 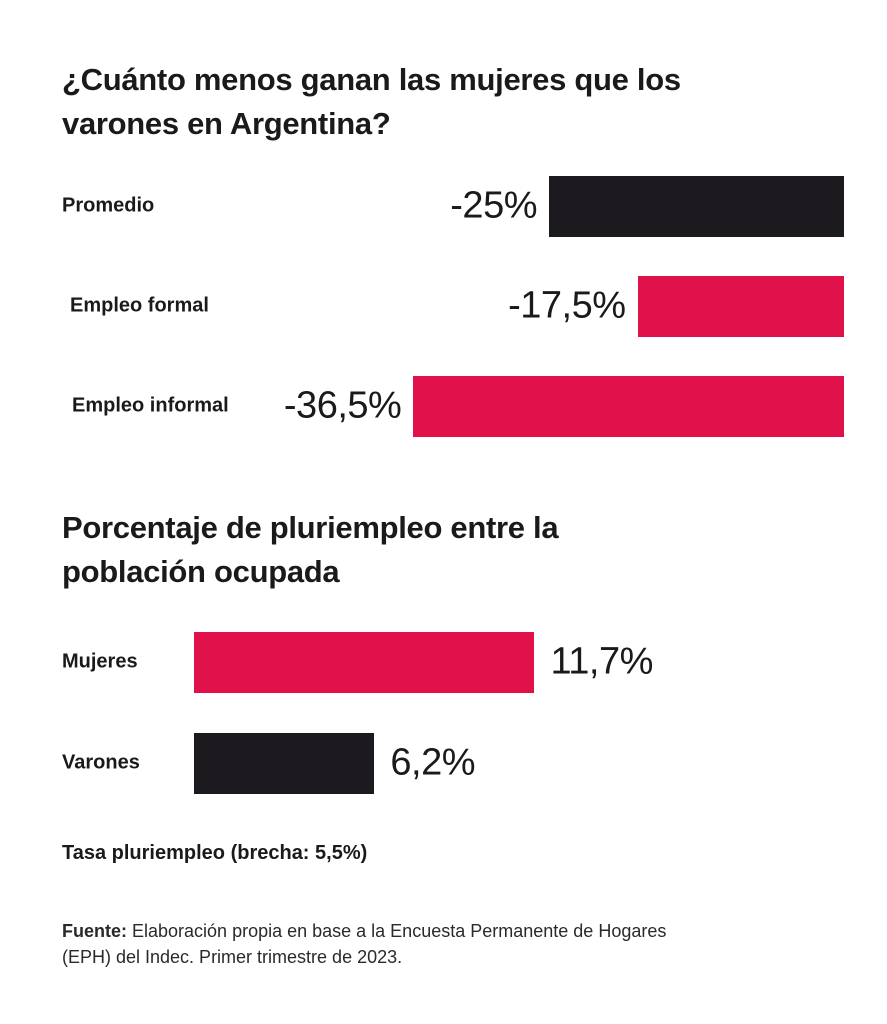 What do you see at coordinates (94, 931) in the screenshot?
I see `source-label: Fuente:` at bounding box center [94, 931].